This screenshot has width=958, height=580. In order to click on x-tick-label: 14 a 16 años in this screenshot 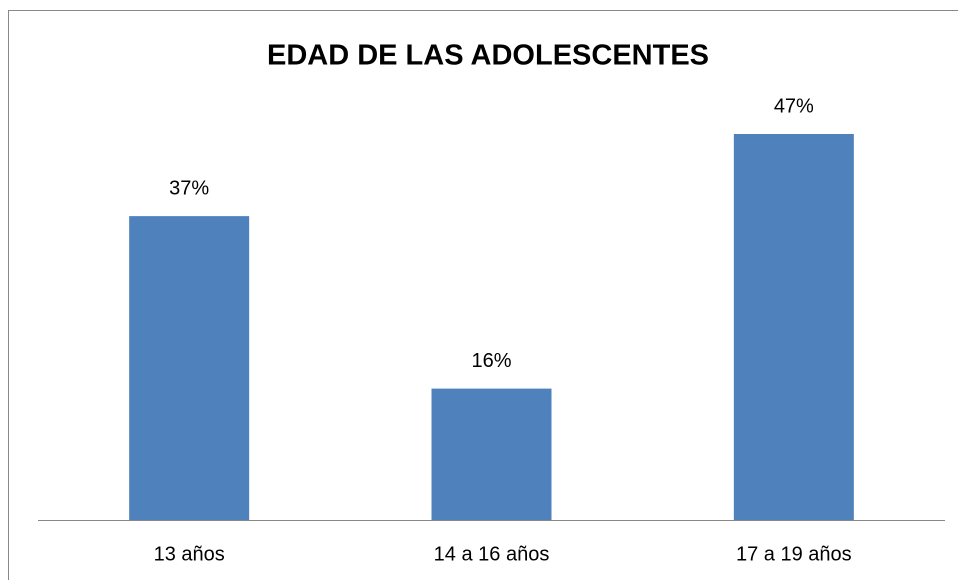, I will do `click(492, 554)`.